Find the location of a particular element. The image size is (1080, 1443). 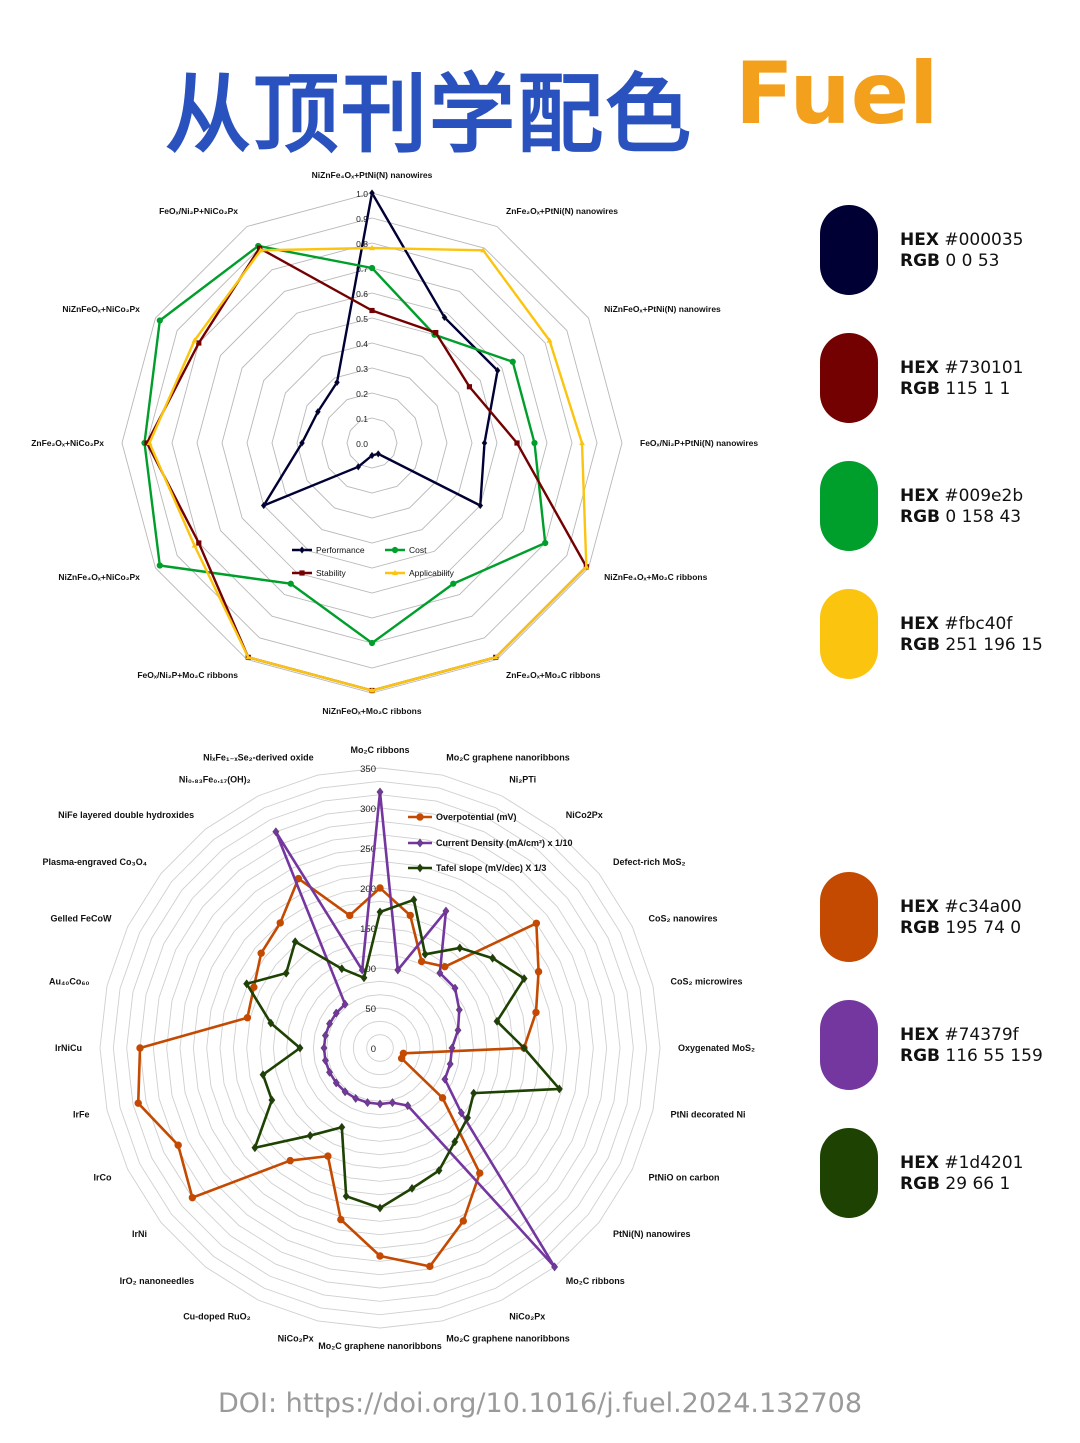

chart-legend: Performance Cost Stability Applicability is located at coordinates (373, 561).